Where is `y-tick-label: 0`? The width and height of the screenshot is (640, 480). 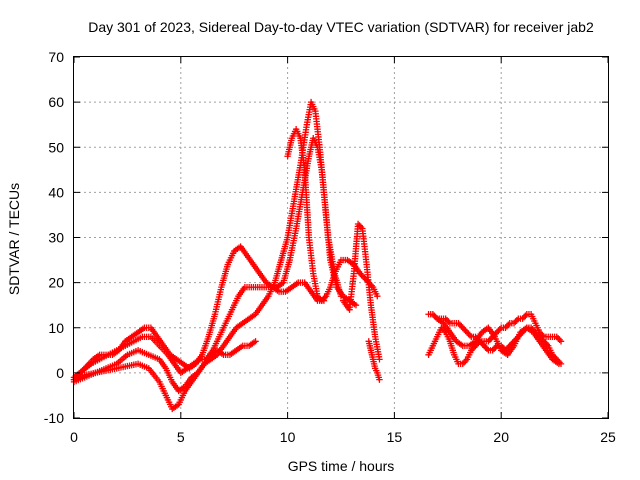 y-tick-label: 0 is located at coordinates (60, 373).